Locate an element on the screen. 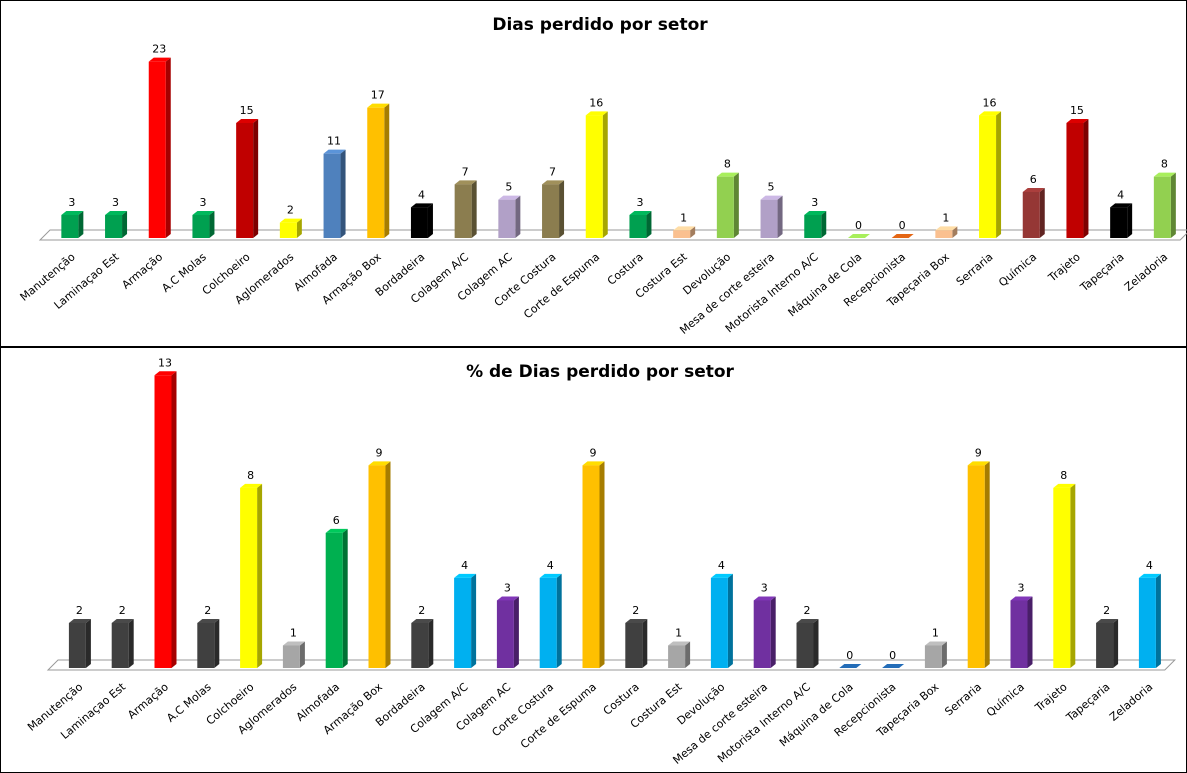 The width and height of the screenshot is (1187, 773). floor is located at coordinates (611, 665).